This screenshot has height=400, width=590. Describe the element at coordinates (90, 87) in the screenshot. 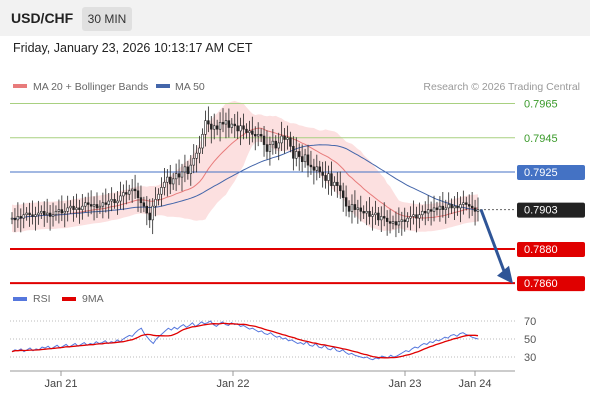

I see `ma20-legend-label: MA 20 + Bollinger Bands` at that location.